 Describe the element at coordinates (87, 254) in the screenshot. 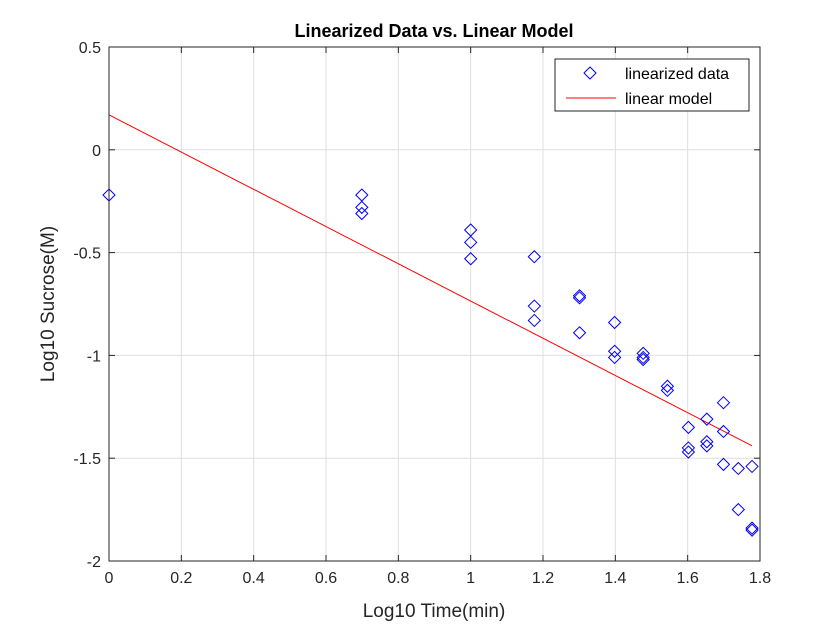

I see `y-tick-label: -0.5` at that location.